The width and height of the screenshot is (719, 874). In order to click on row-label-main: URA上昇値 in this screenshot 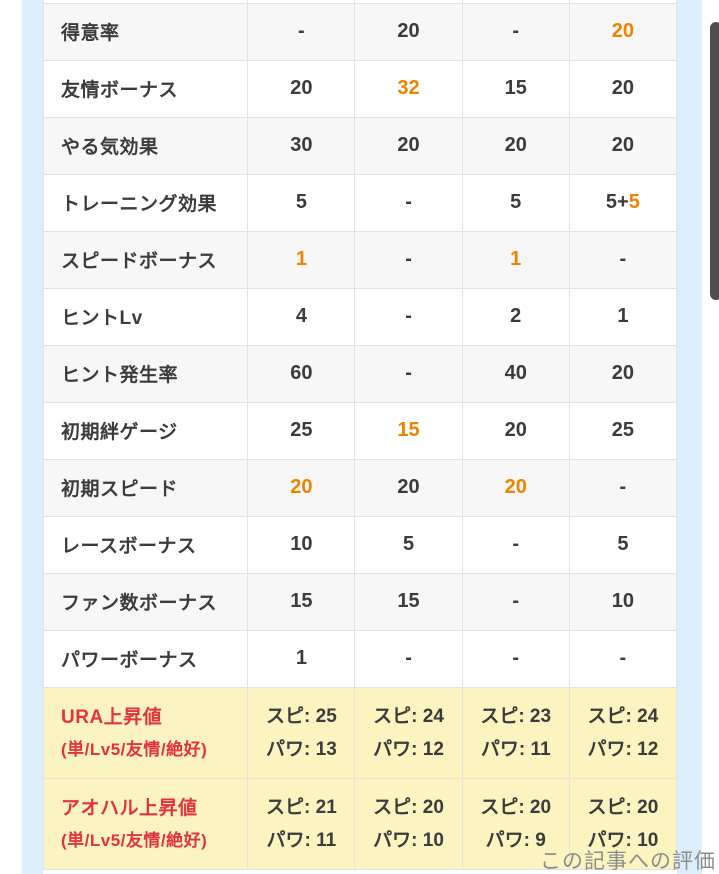, I will do `click(112, 717)`.